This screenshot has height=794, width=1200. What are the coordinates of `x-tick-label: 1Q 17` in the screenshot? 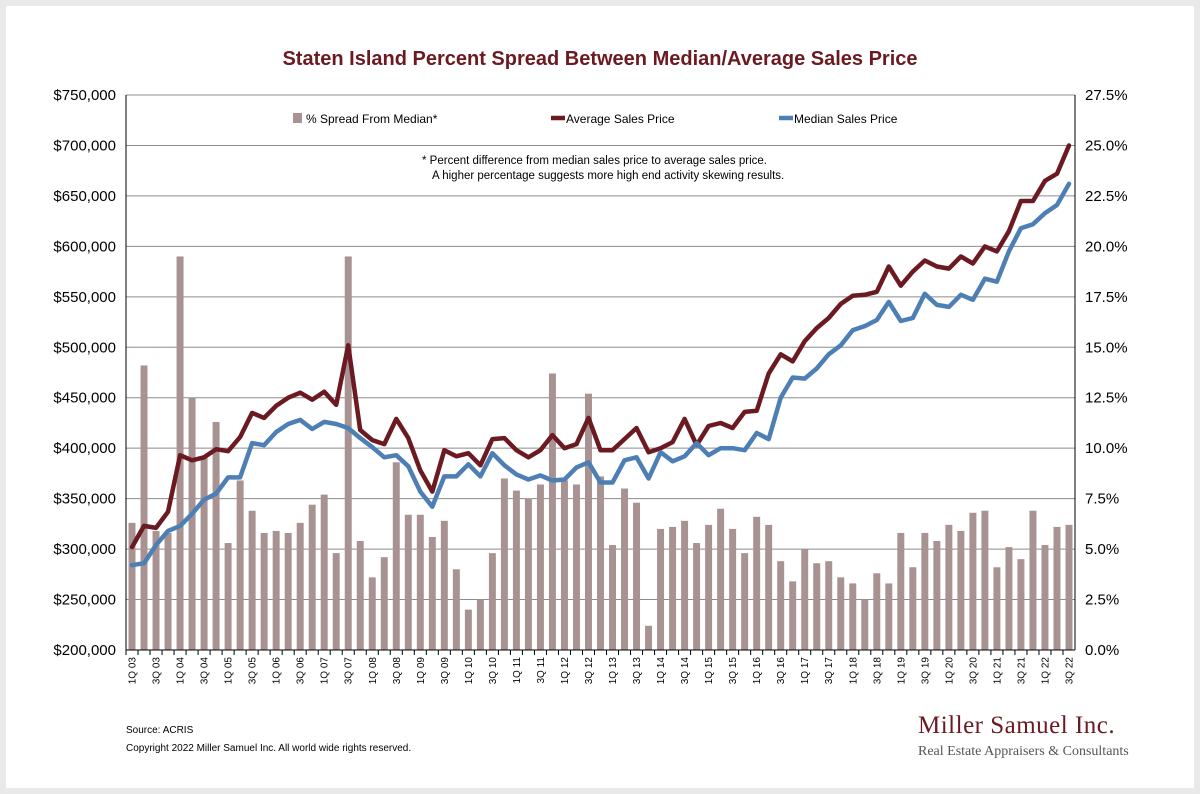 It's located at (805, 671).